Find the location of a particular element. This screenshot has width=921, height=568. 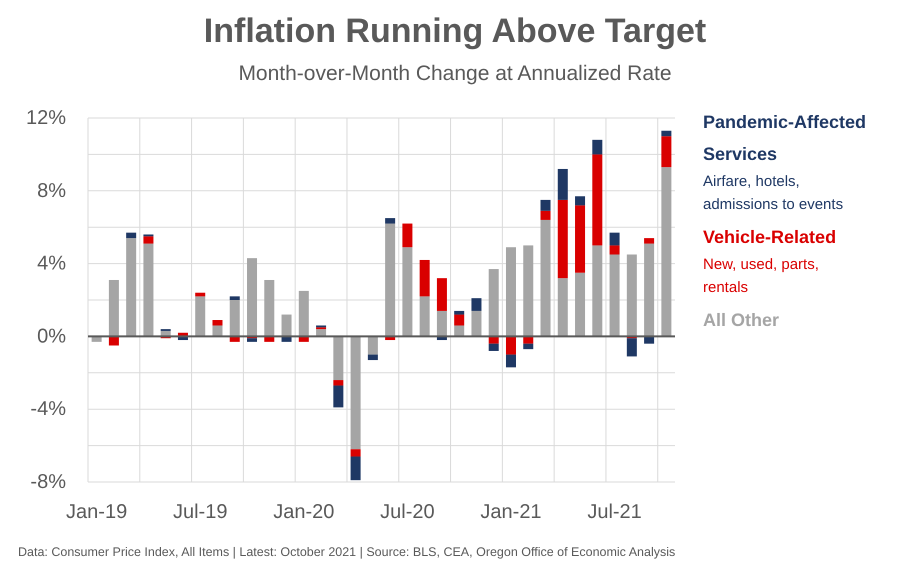

y-tick-label: 8% is located at coordinates (51, 191).